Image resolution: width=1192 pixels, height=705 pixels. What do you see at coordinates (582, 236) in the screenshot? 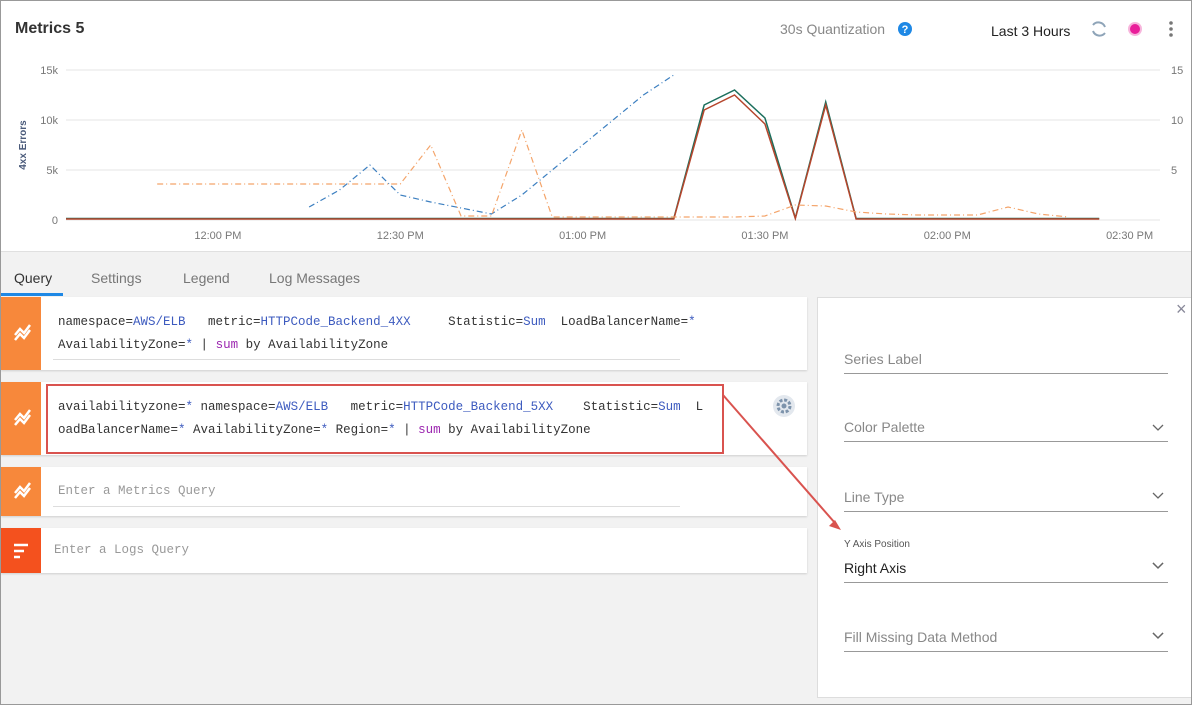
I see `x-tick-label: 01:00 PM` at bounding box center [582, 236].